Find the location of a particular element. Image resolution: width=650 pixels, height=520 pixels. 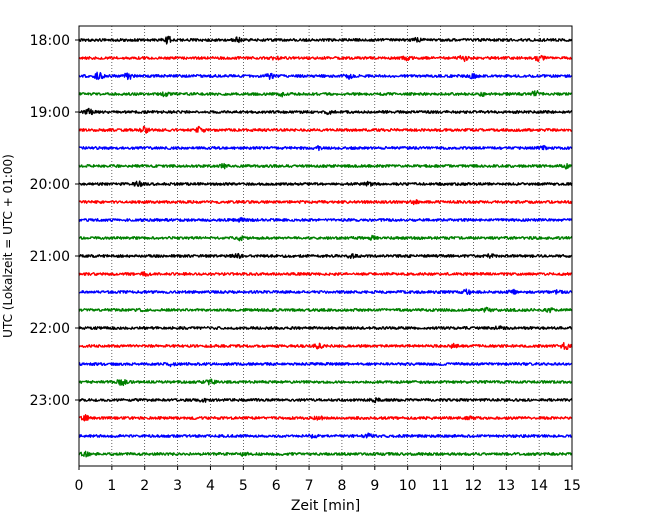

y-tick-label: 22:00 is located at coordinates (50, 329).